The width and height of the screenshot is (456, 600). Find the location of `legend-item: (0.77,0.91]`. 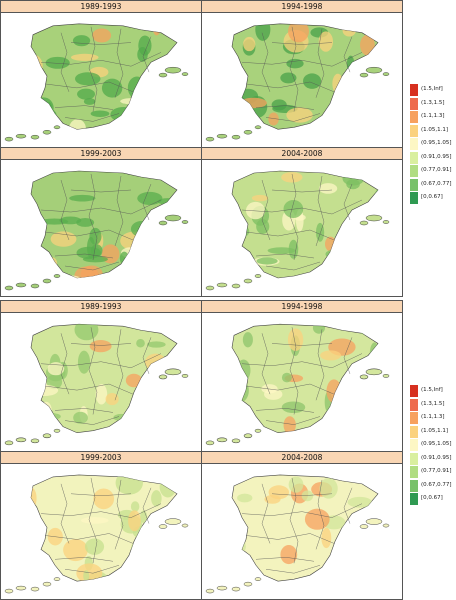

legend-item: (0.77,0.91] is located at coordinates (433, 171).